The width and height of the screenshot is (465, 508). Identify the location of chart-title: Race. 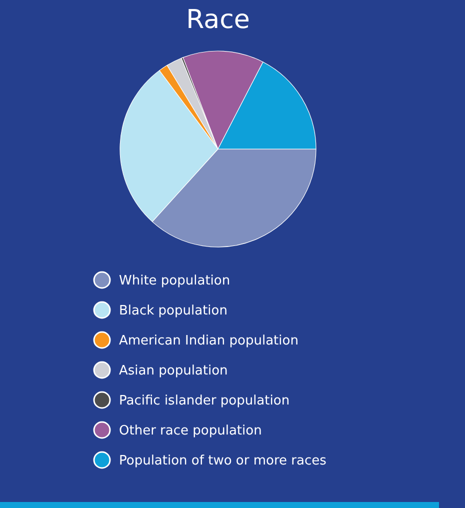
(218, 20).